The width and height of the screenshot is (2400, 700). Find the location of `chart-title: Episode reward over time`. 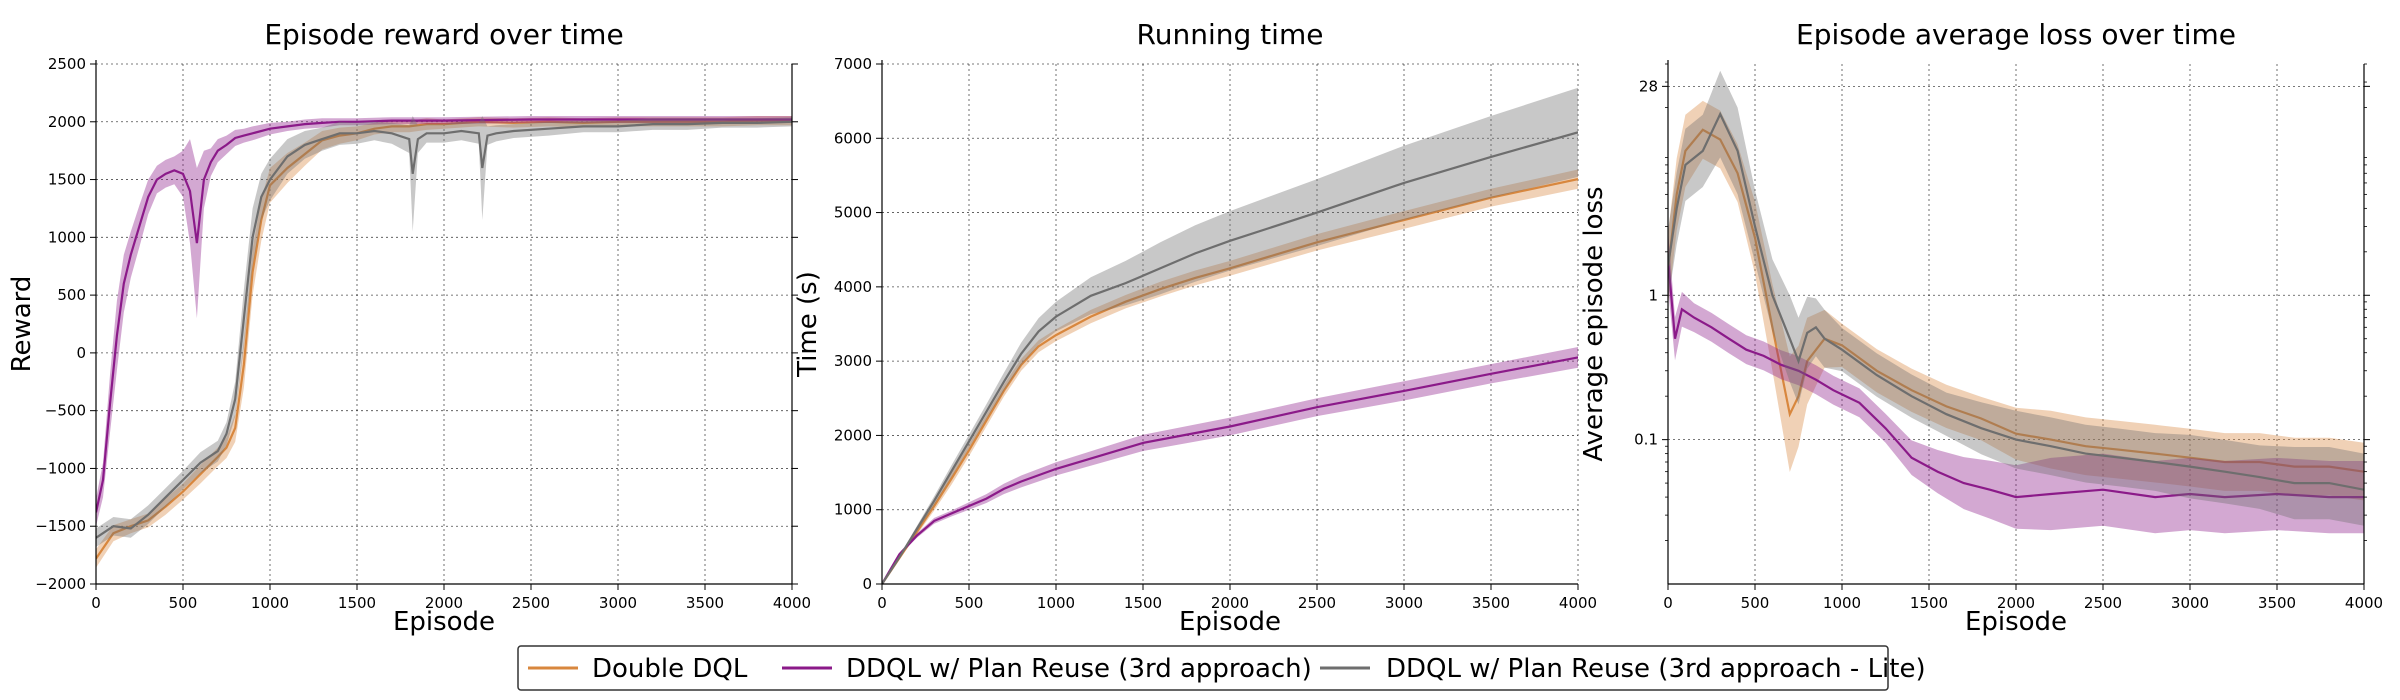

chart-title: Episode reward over time is located at coordinates (443, 34).